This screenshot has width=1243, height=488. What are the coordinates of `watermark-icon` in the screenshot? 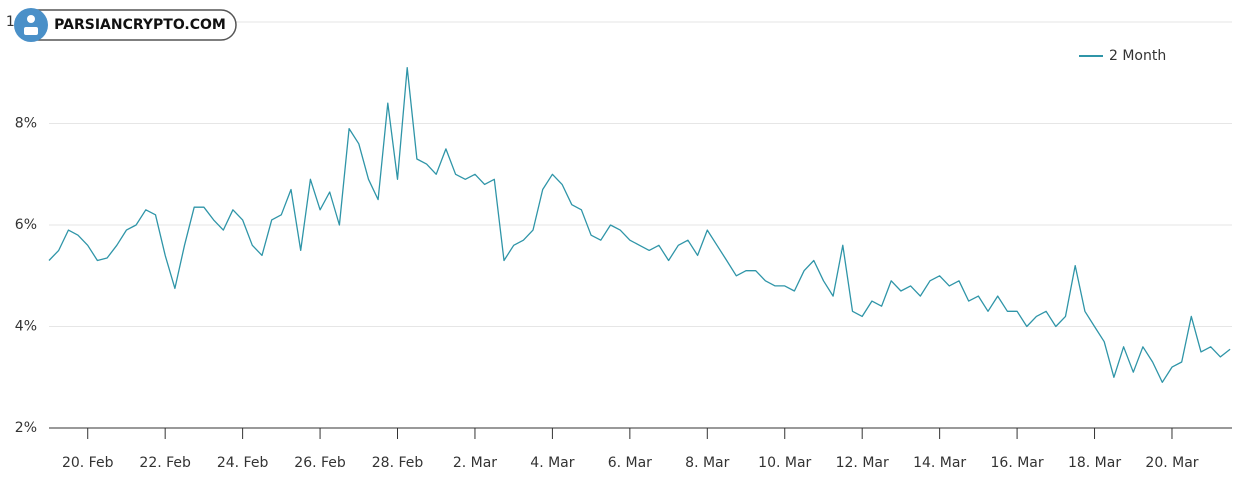 It's located at (31, 25).